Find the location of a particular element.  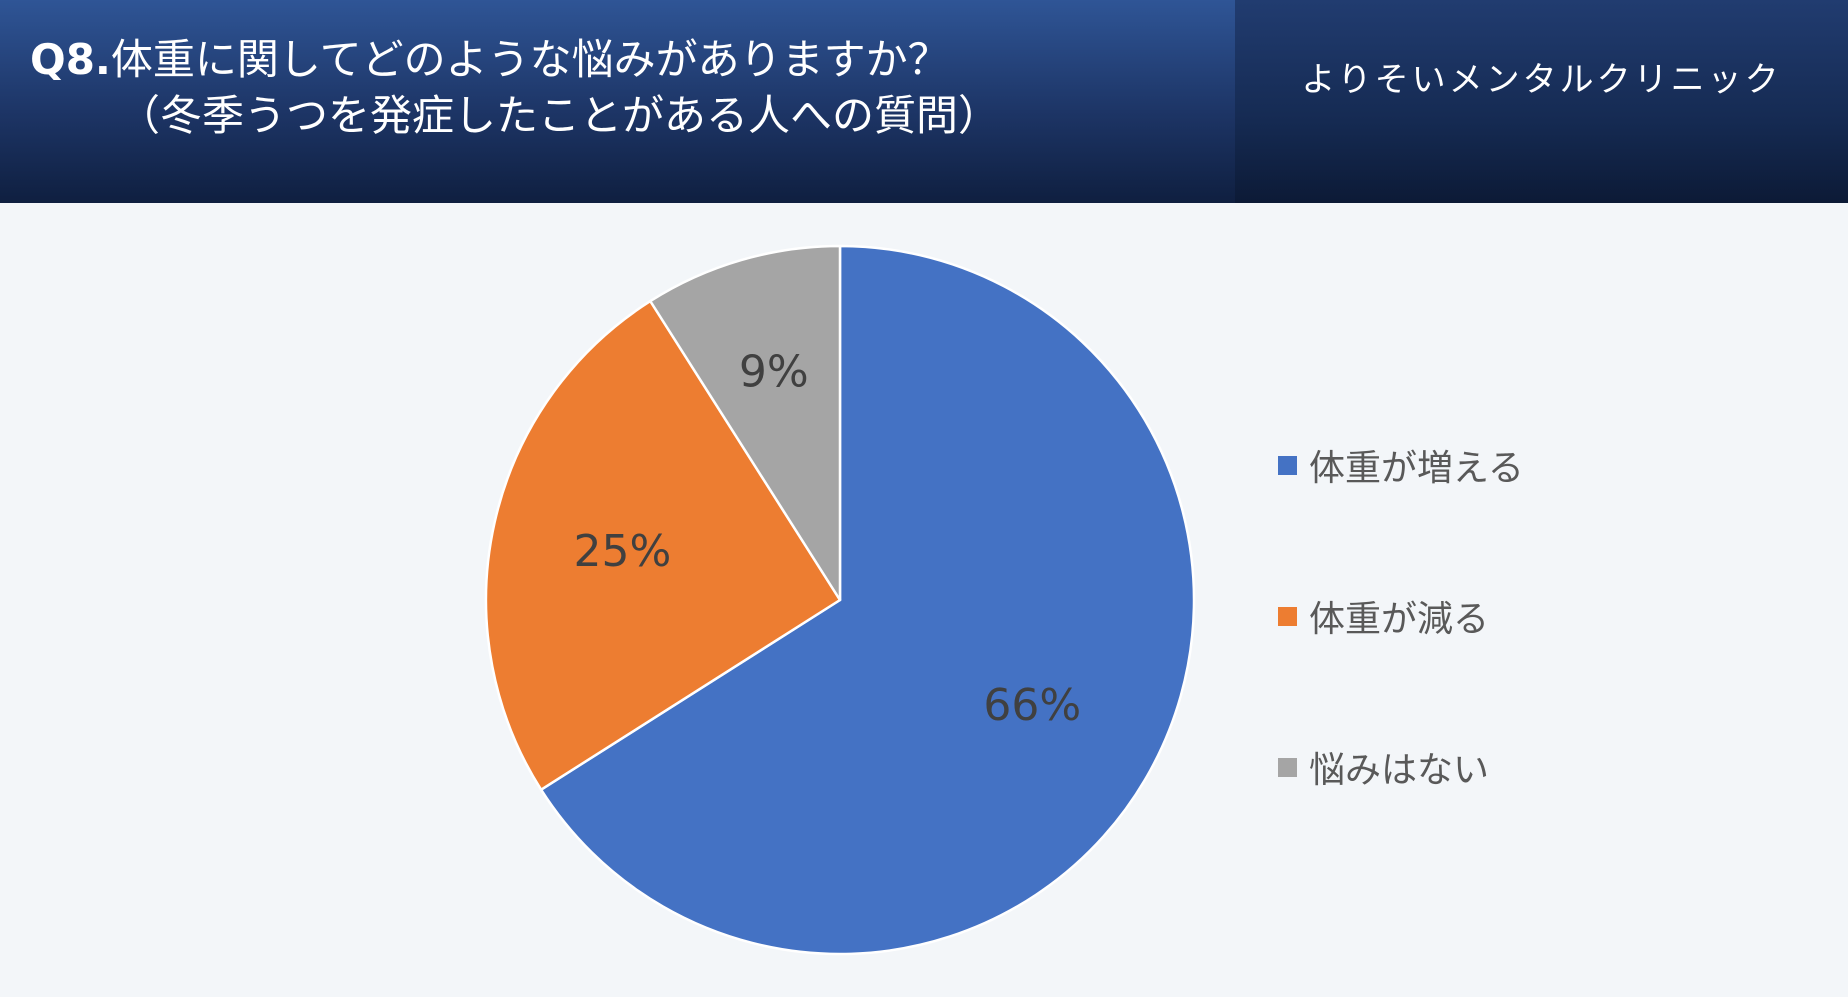

slice-data-label: 25% is located at coordinates (623, 551).